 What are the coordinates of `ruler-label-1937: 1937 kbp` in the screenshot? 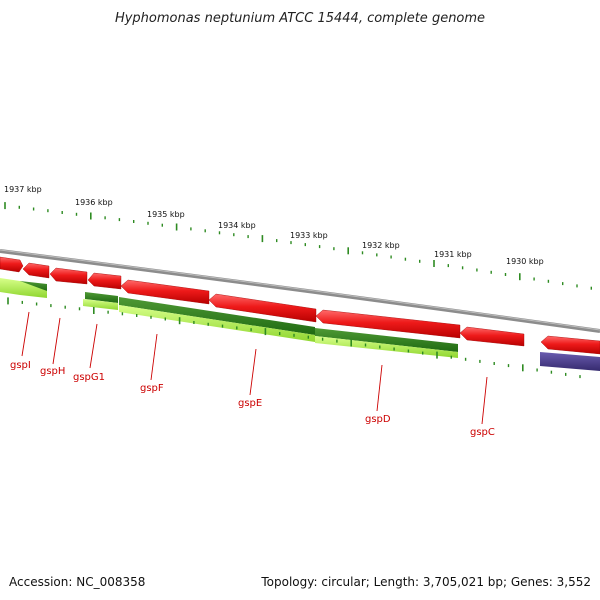 It's located at (23, 189).